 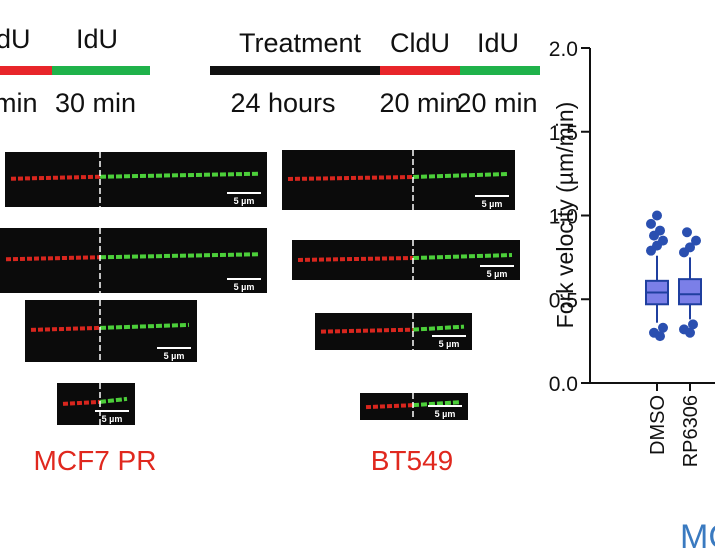 I want to click on scheme-time: min, so click(x=19, y=103).